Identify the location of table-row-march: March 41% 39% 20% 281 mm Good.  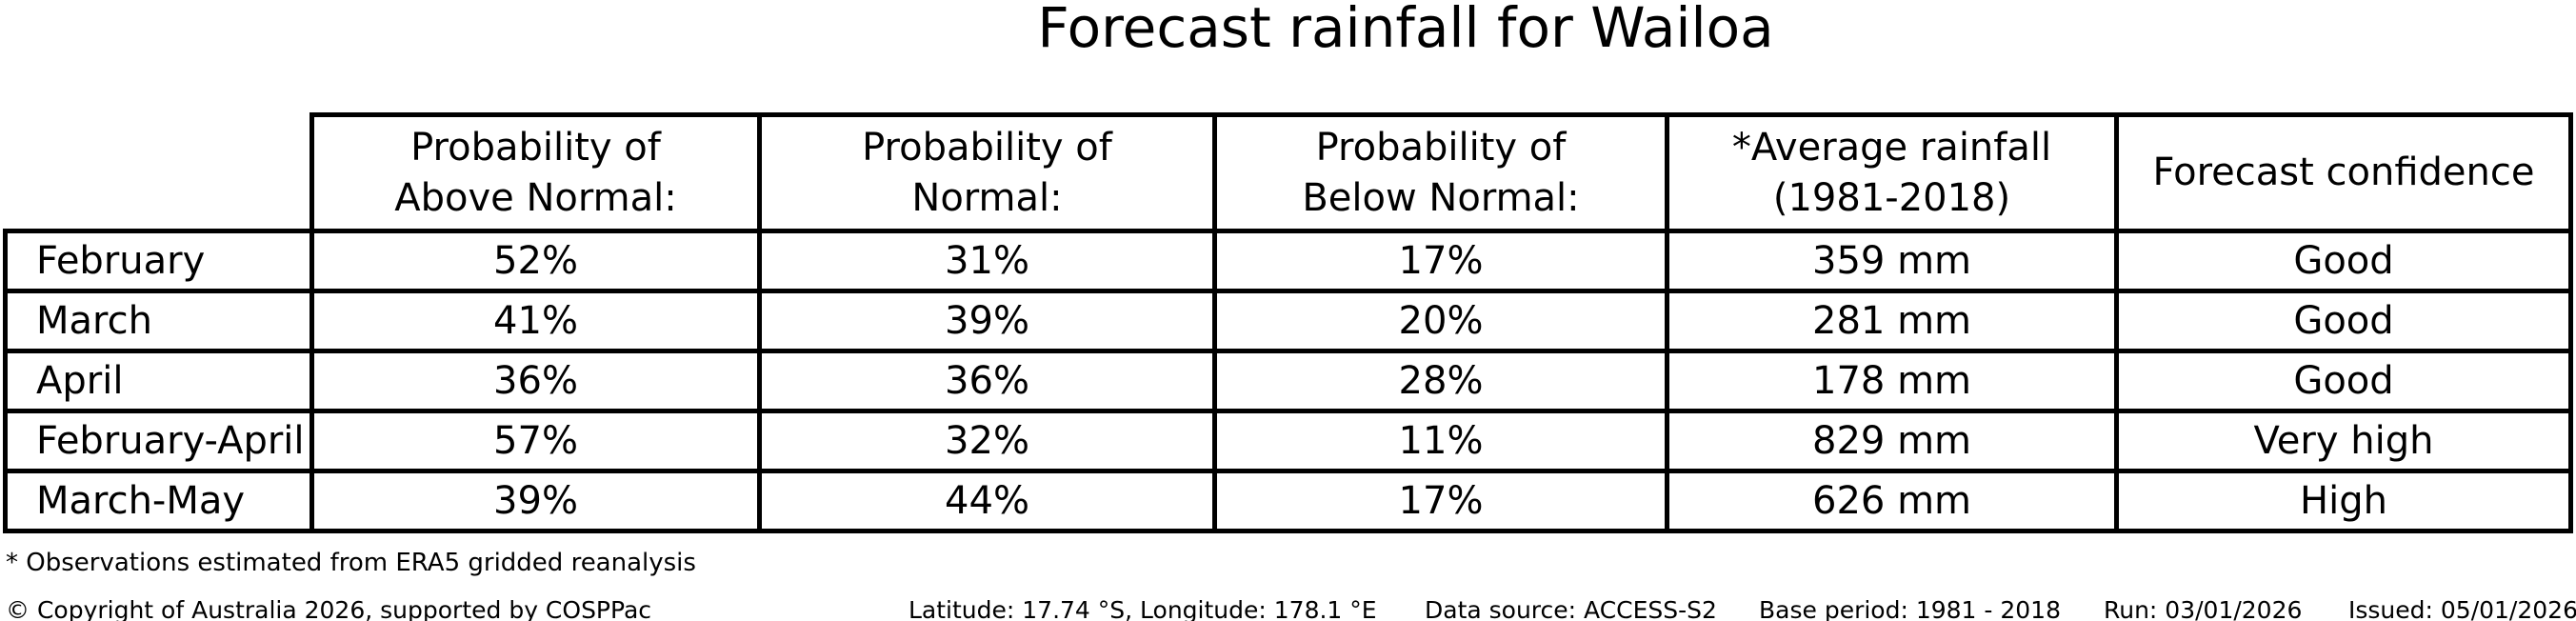
(1288, 321).